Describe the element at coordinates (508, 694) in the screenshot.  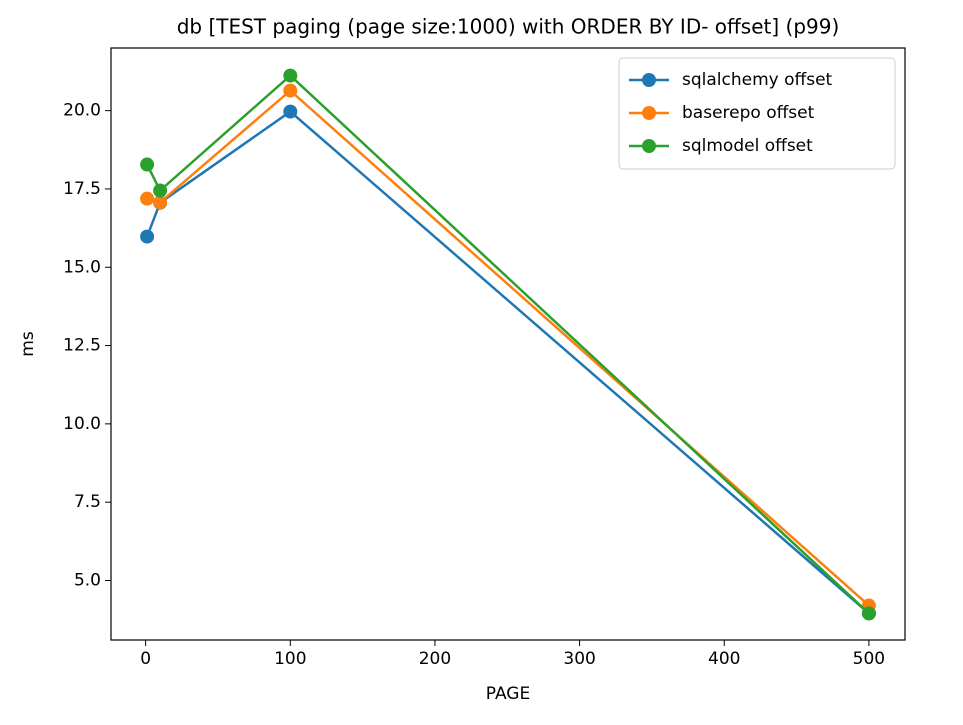
I see `x-axis-label: PAGE` at that location.